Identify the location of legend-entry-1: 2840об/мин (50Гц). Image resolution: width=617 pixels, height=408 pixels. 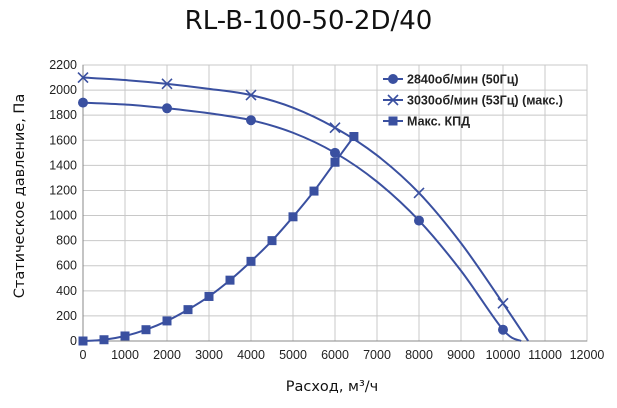
(451, 80).